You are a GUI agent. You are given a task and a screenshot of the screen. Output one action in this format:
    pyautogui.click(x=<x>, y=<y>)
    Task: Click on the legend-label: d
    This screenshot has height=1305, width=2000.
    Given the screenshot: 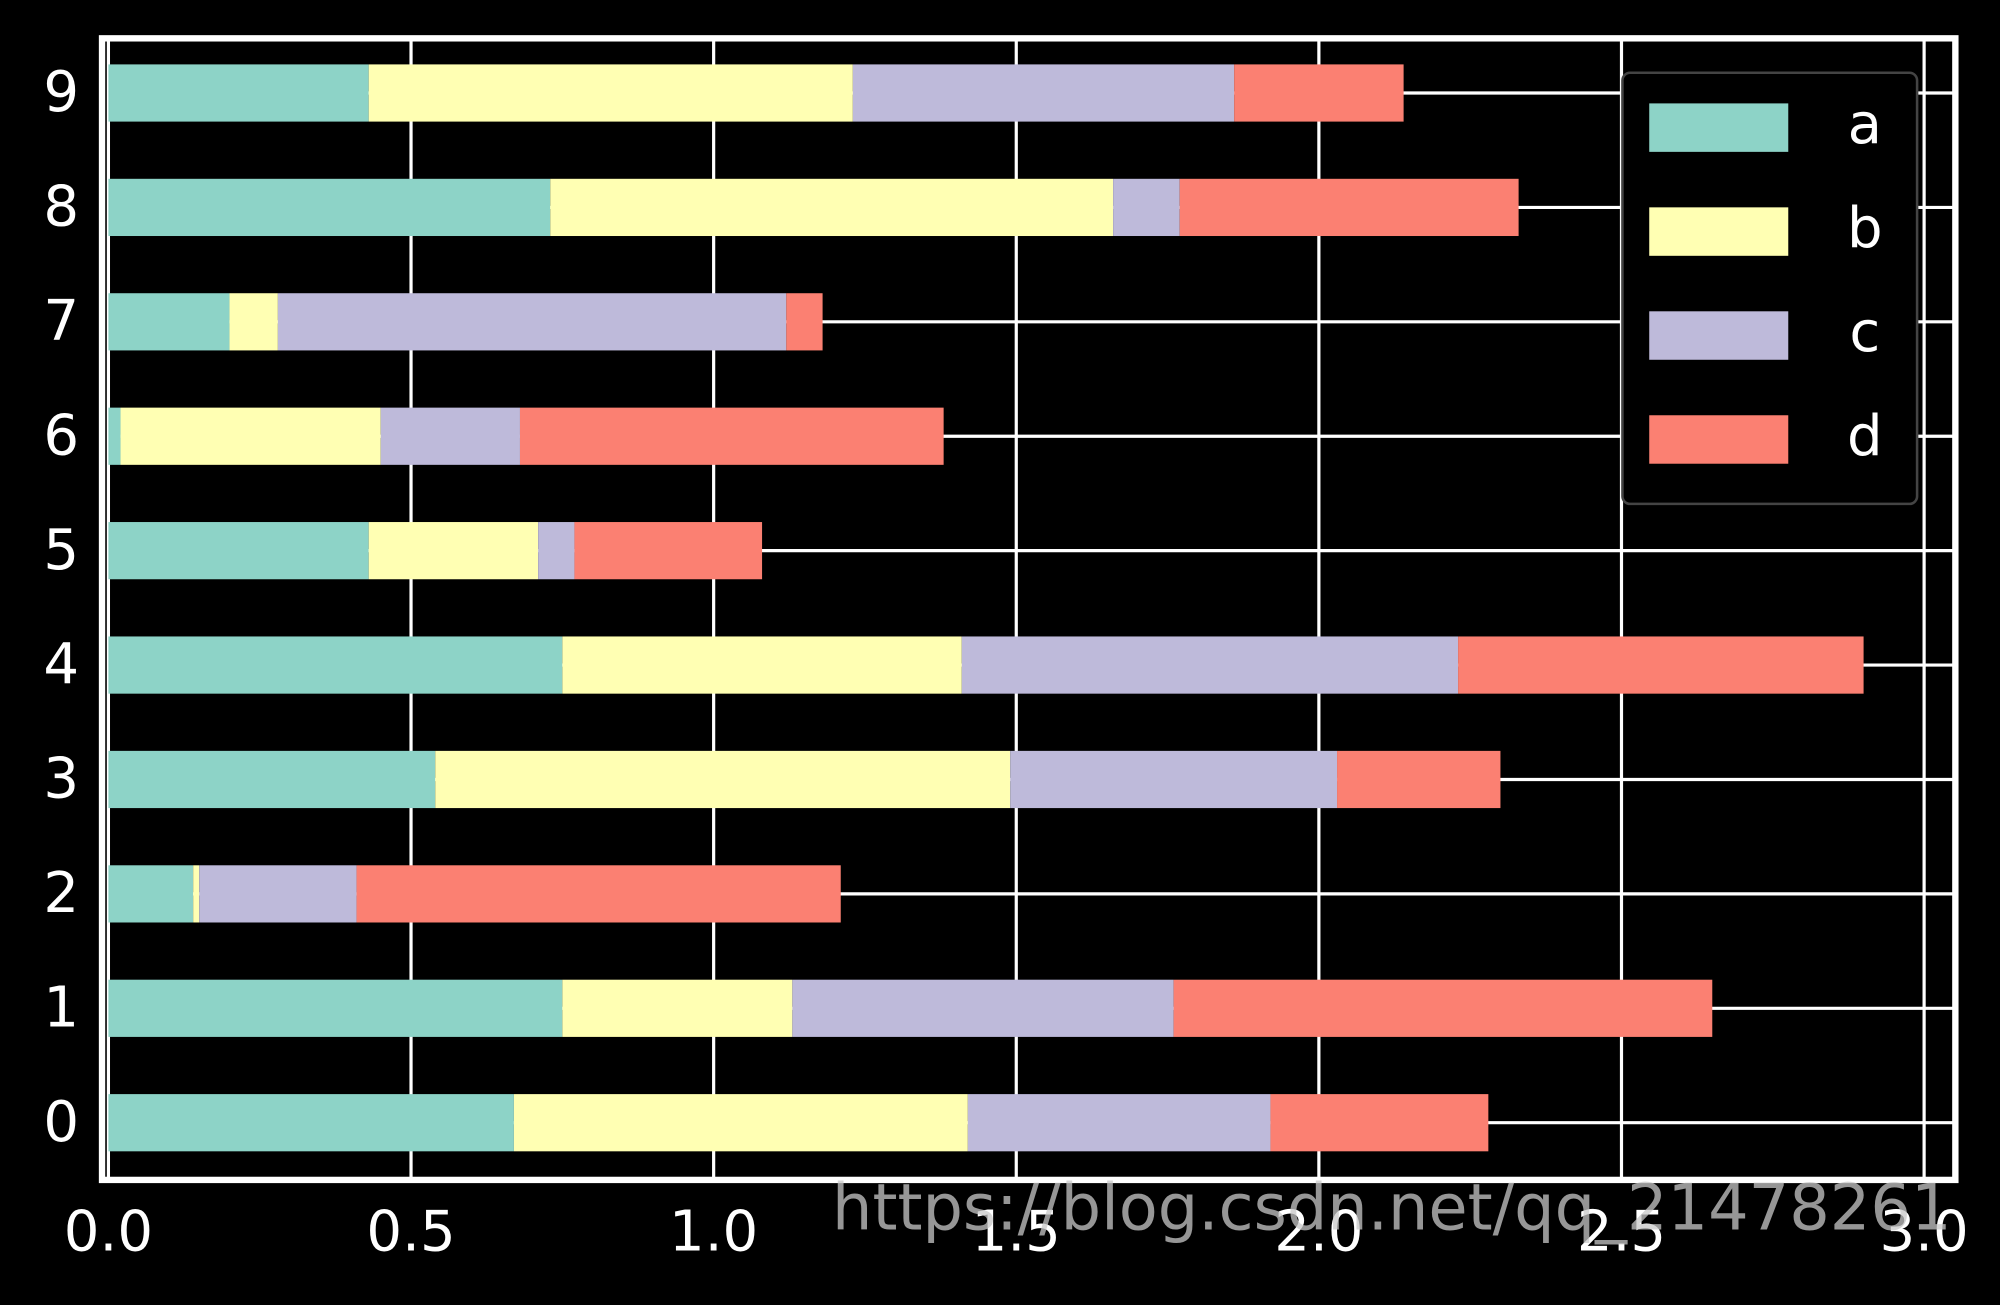 What is the action you would take?
    pyautogui.click(x=1865, y=436)
    